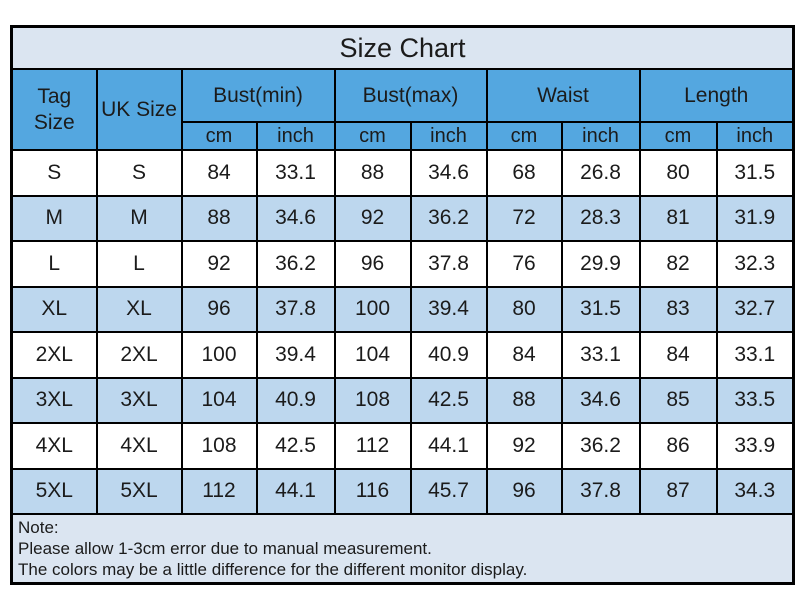 Image resolution: width=800 pixels, height=600 pixels. I want to click on cell: 4XL, so click(139, 446).